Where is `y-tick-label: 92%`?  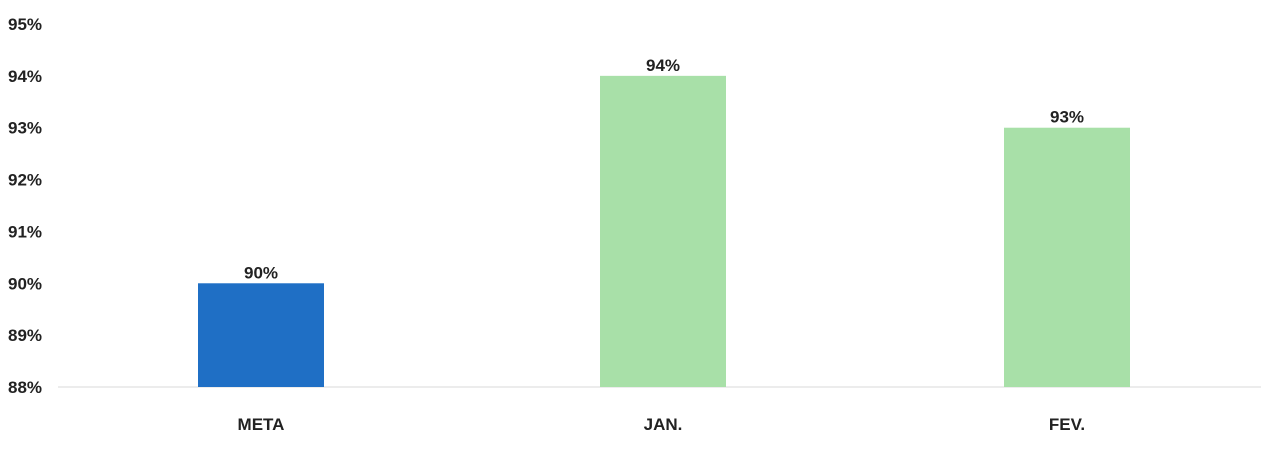
y-tick-label: 92% is located at coordinates (25, 180).